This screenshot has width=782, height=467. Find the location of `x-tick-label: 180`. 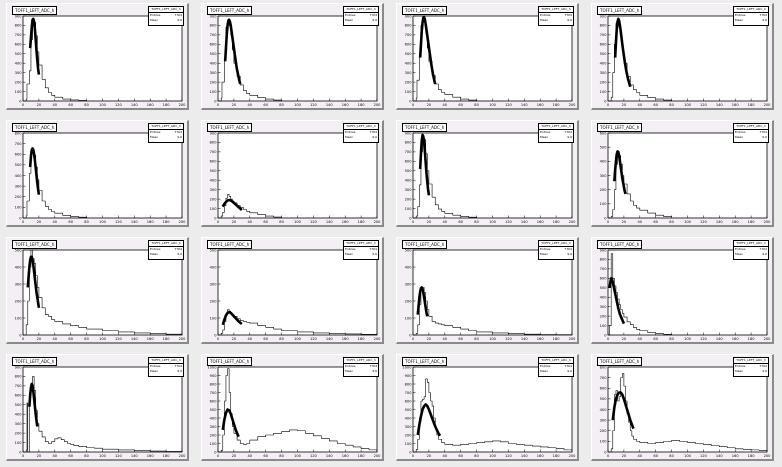

x-tick-label: 180 is located at coordinates (557, 105).